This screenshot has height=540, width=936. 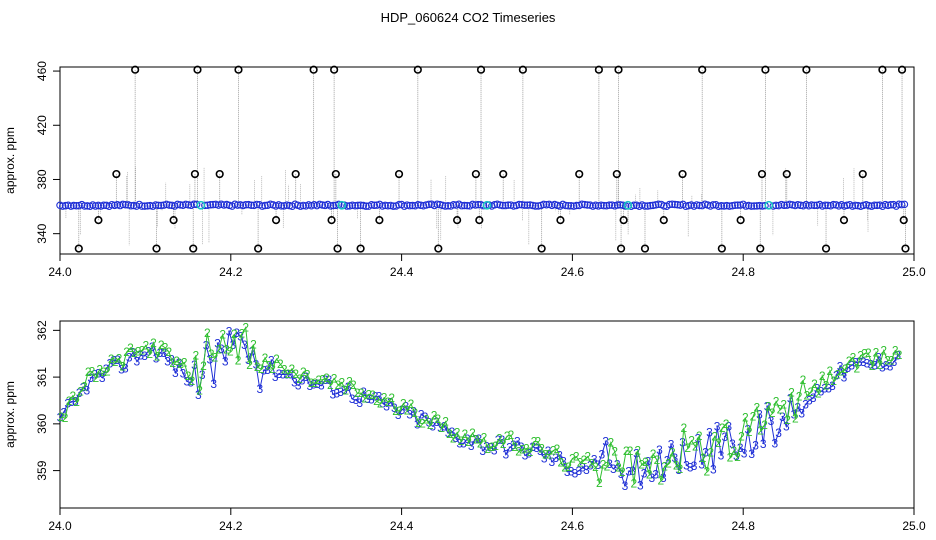 What do you see at coordinates (573, 526) in the screenshot?
I see `bottom-x-tick-label: 24.6` at bounding box center [573, 526].